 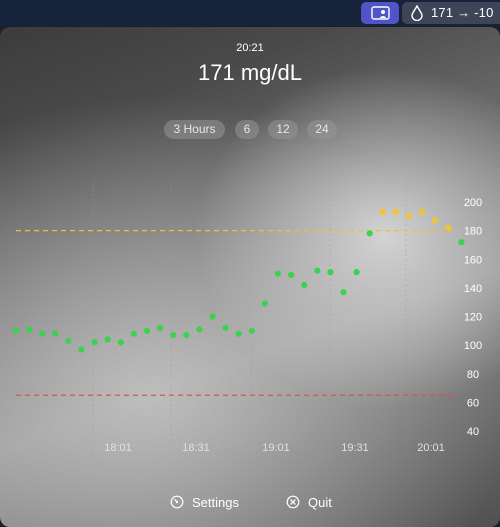 What do you see at coordinates (417, 13) in the screenshot?
I see `water-drop-icon` at bounding box center [417, 13].